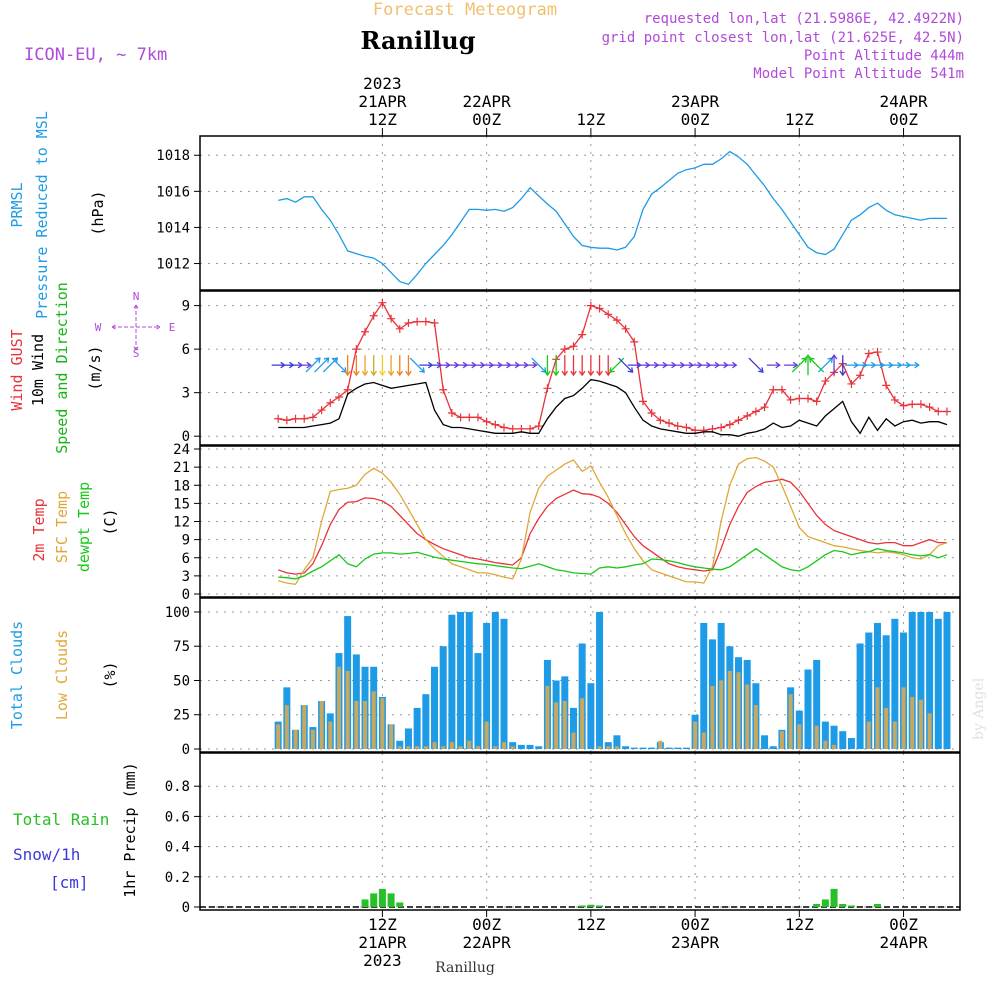 This screenshot has height=1000, width=1000. What do you see at coordinates (136, 353) in the screenshot?
I see `compass-s: S` at bounding box center [136, 353].